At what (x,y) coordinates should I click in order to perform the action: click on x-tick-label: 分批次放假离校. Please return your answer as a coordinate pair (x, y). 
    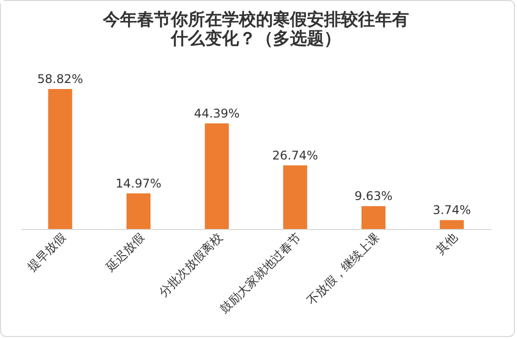
    Looking at the image, I should click on (191, 265).